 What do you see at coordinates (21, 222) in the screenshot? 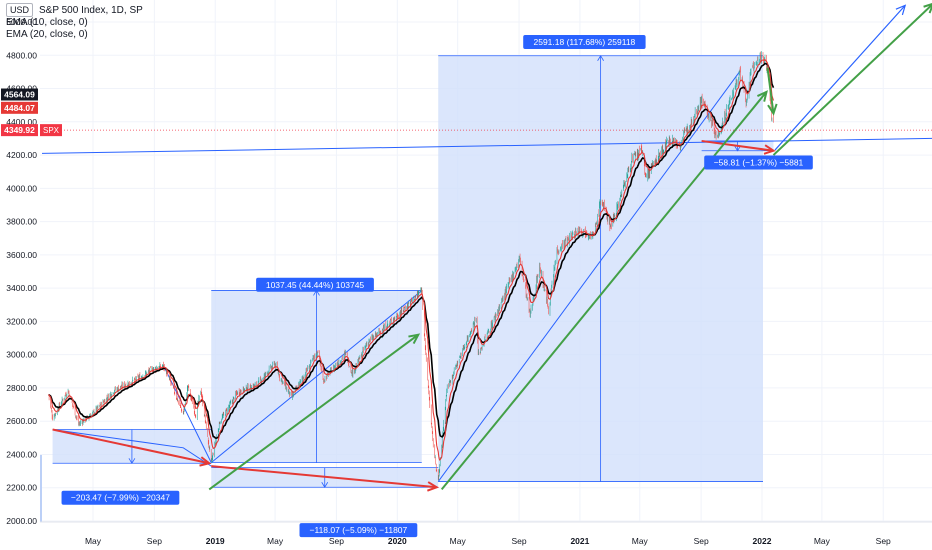
I see `y-tick-label: 3800.00` at bounding box center [21, 222].